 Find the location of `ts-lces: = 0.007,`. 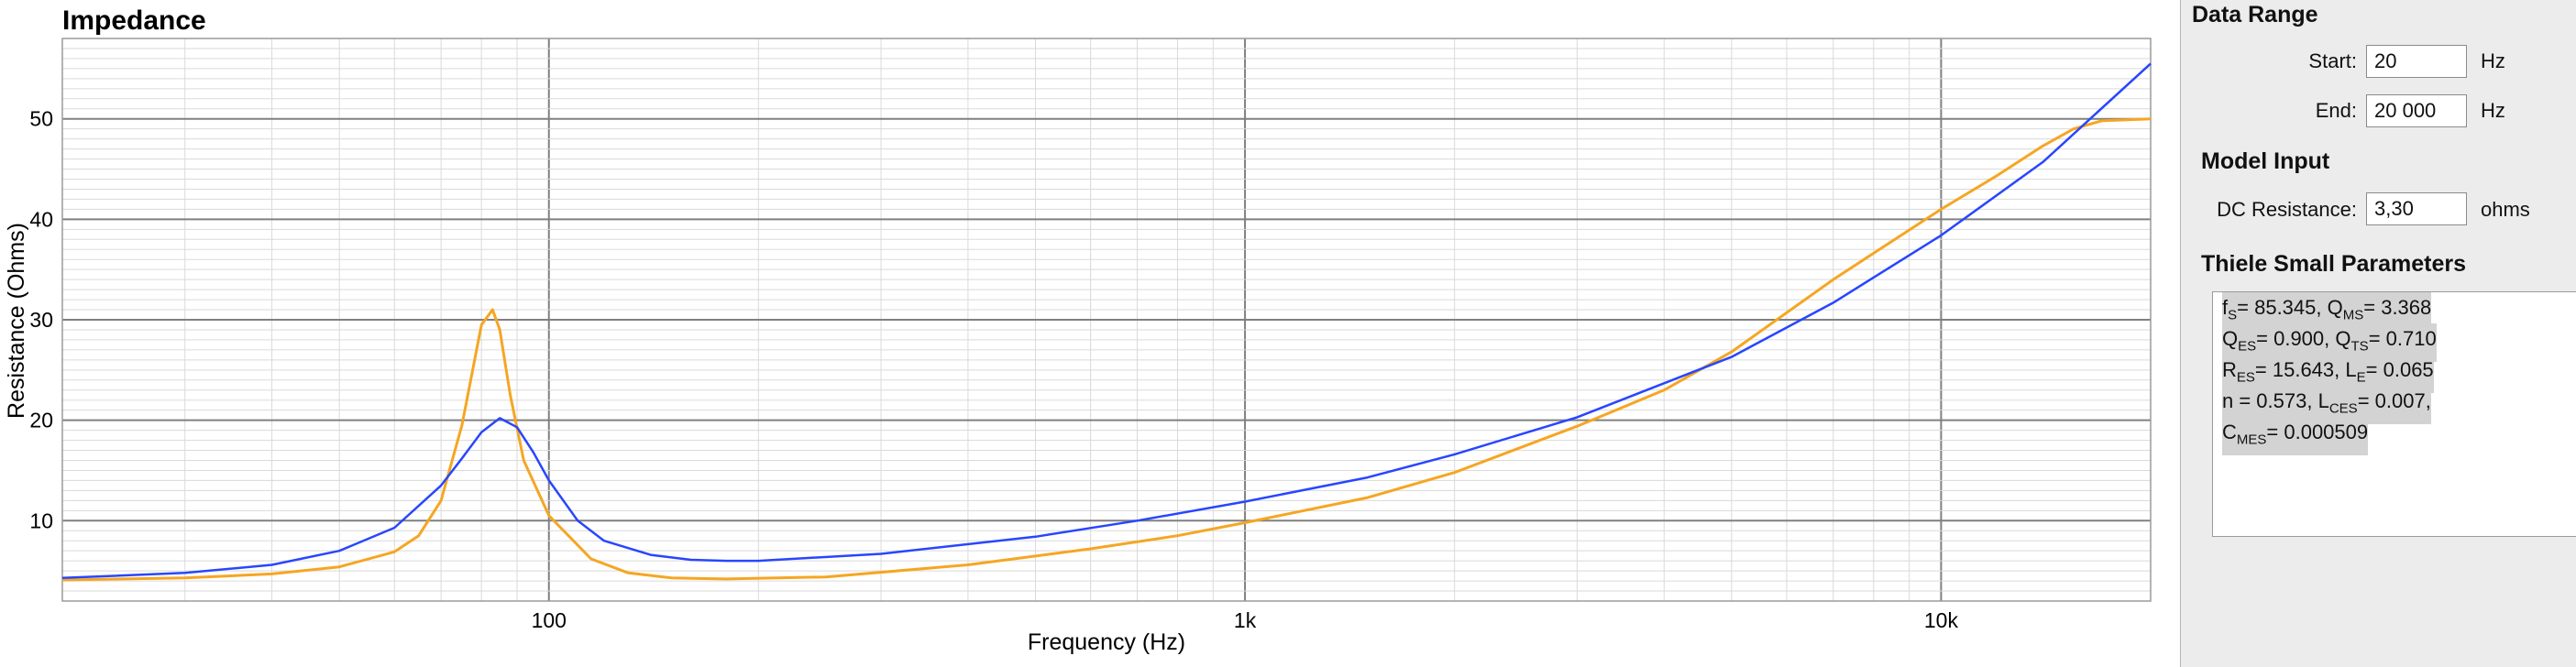

ts-lces: = 0.007, is located at coordinates (2394, 400).